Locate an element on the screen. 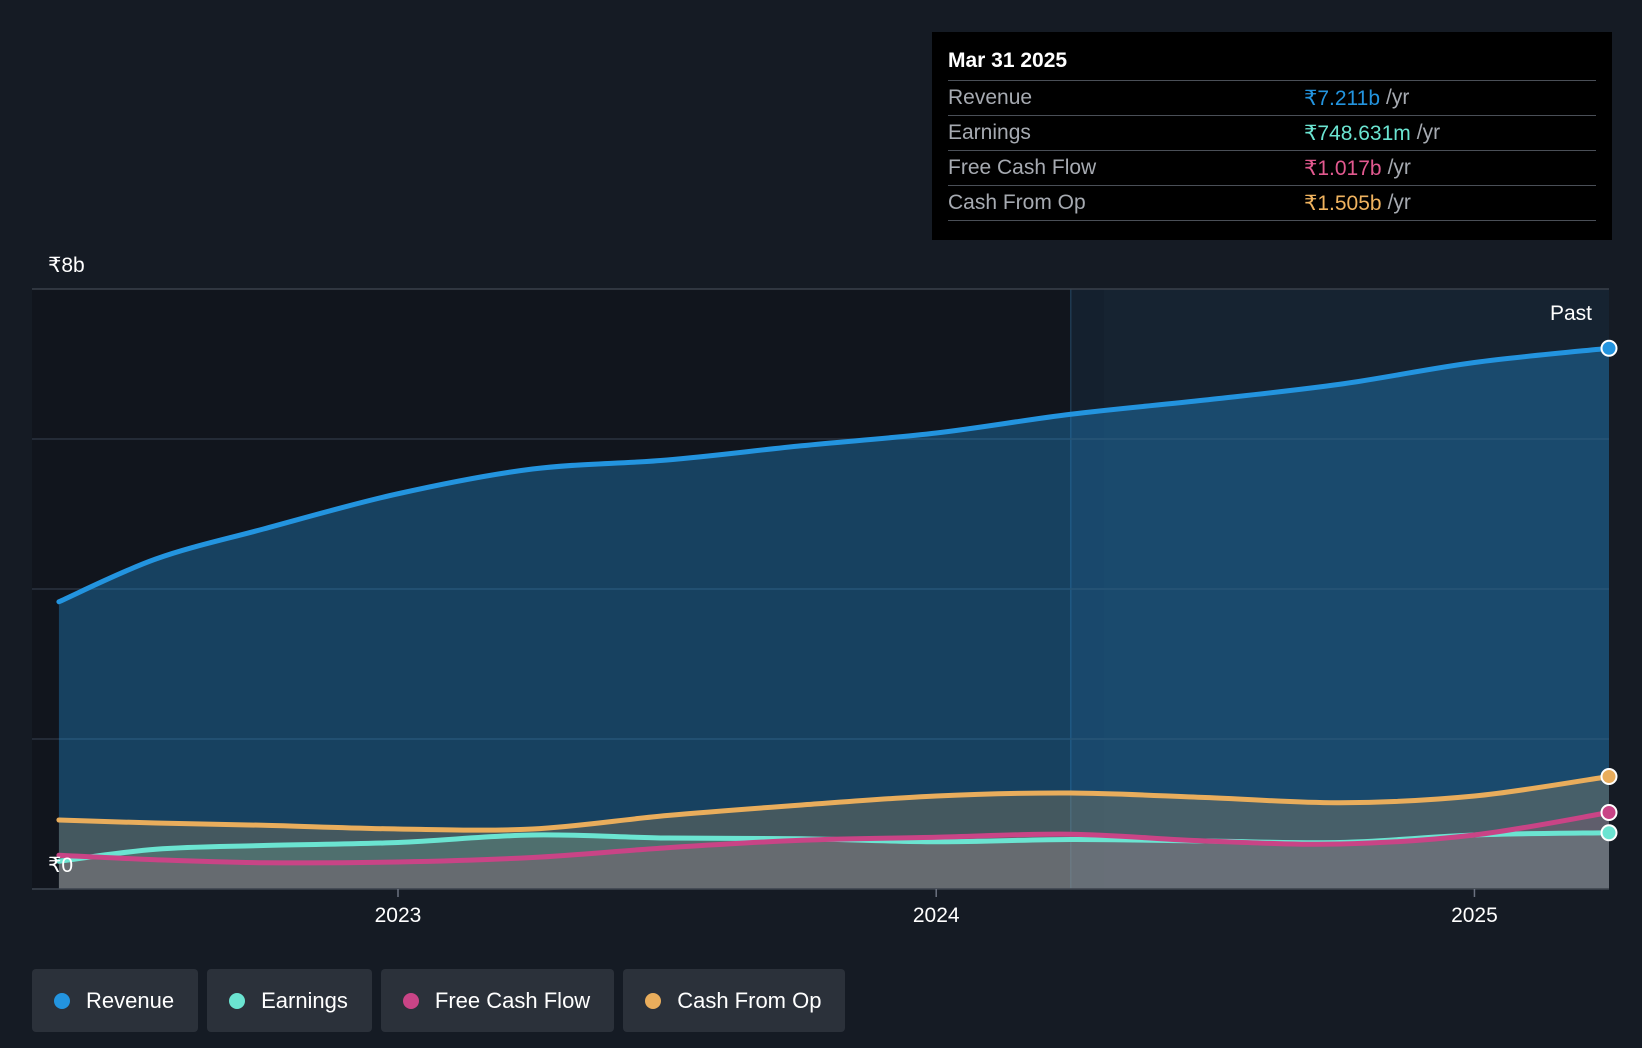 This screenshot has height=1048, width=1642. tooltip-label: Cash From Op is located at coordinates (1017, 202).